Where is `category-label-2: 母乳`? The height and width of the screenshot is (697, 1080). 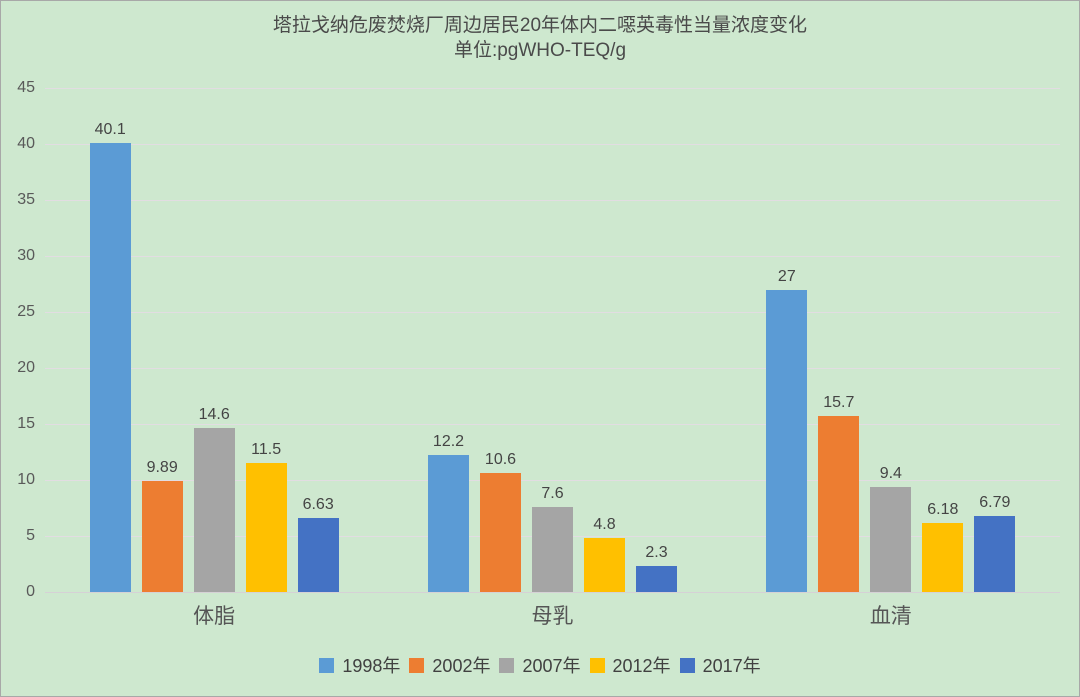
category-label-2: 母乳 is located at coordinates (552, 616).